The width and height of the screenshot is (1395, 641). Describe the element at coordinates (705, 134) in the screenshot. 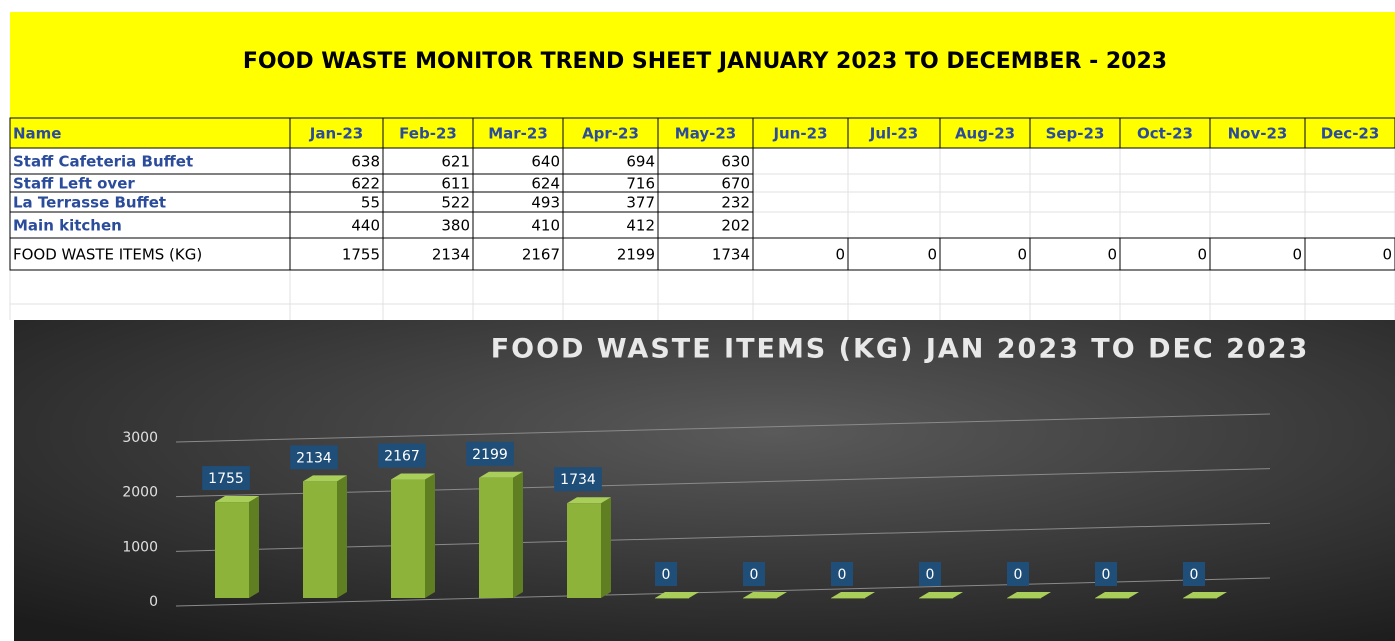

I see `column-header: May-23` at that location.